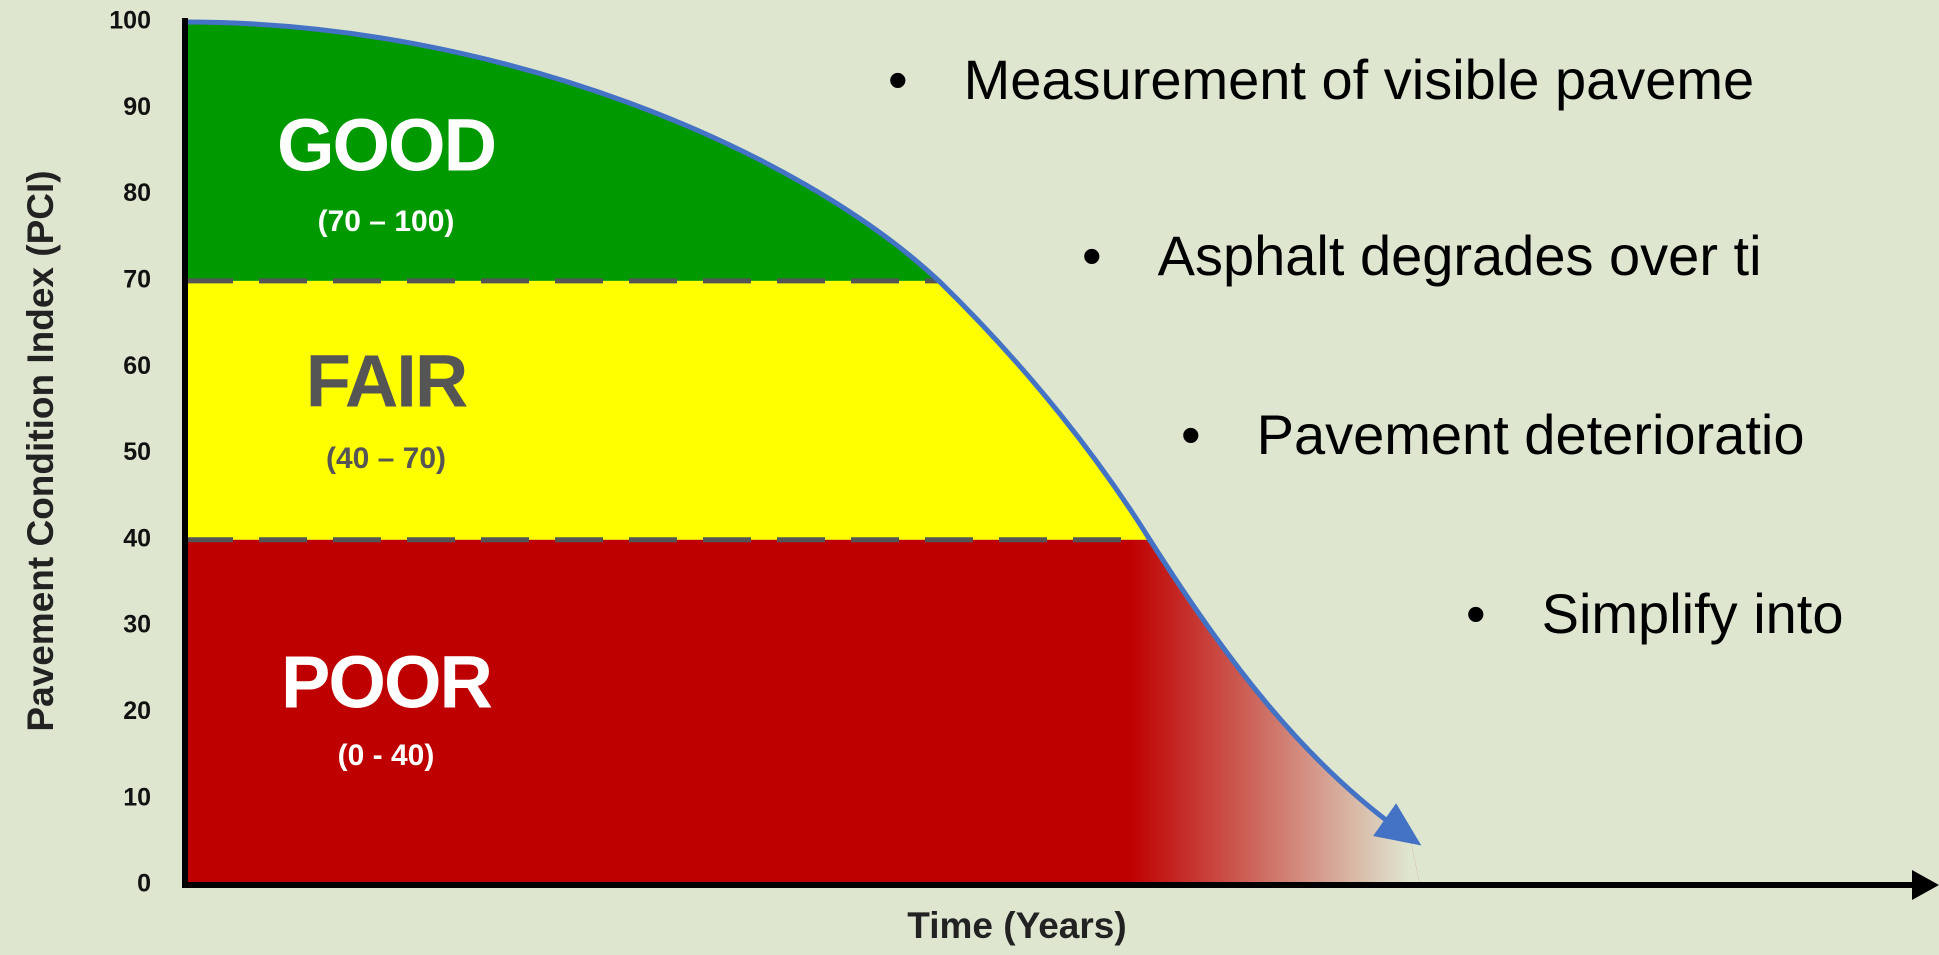 The height and width of the screenshot is (955, 1939). What do you see at coordinates (137, 797) in the screenshot?
I see `y-tick-label: 10` at bounding box center [137, 797].